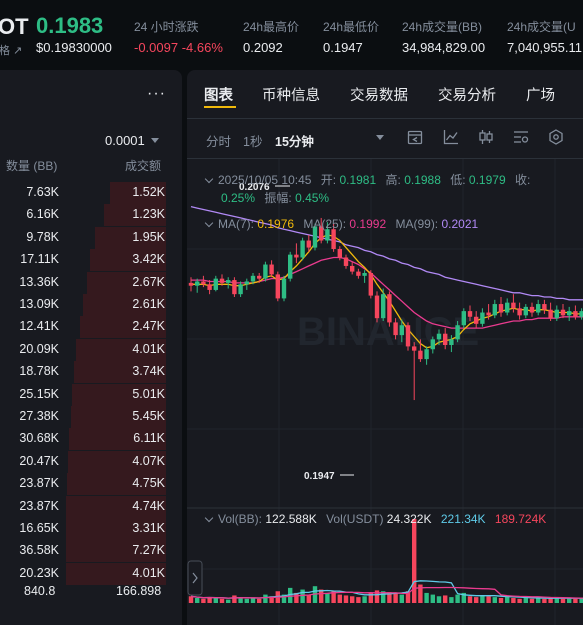 This screenshot has width=583, height=625. I want to click on stat-high-label: 24h最高价, so click(271, 27).